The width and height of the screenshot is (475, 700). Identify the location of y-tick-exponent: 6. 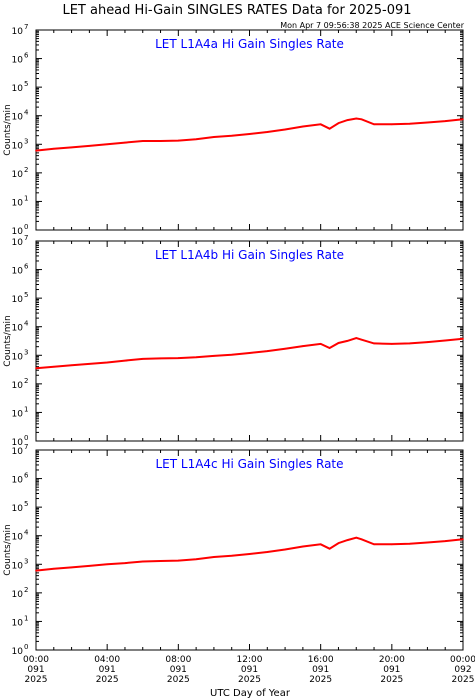
(26, 267).